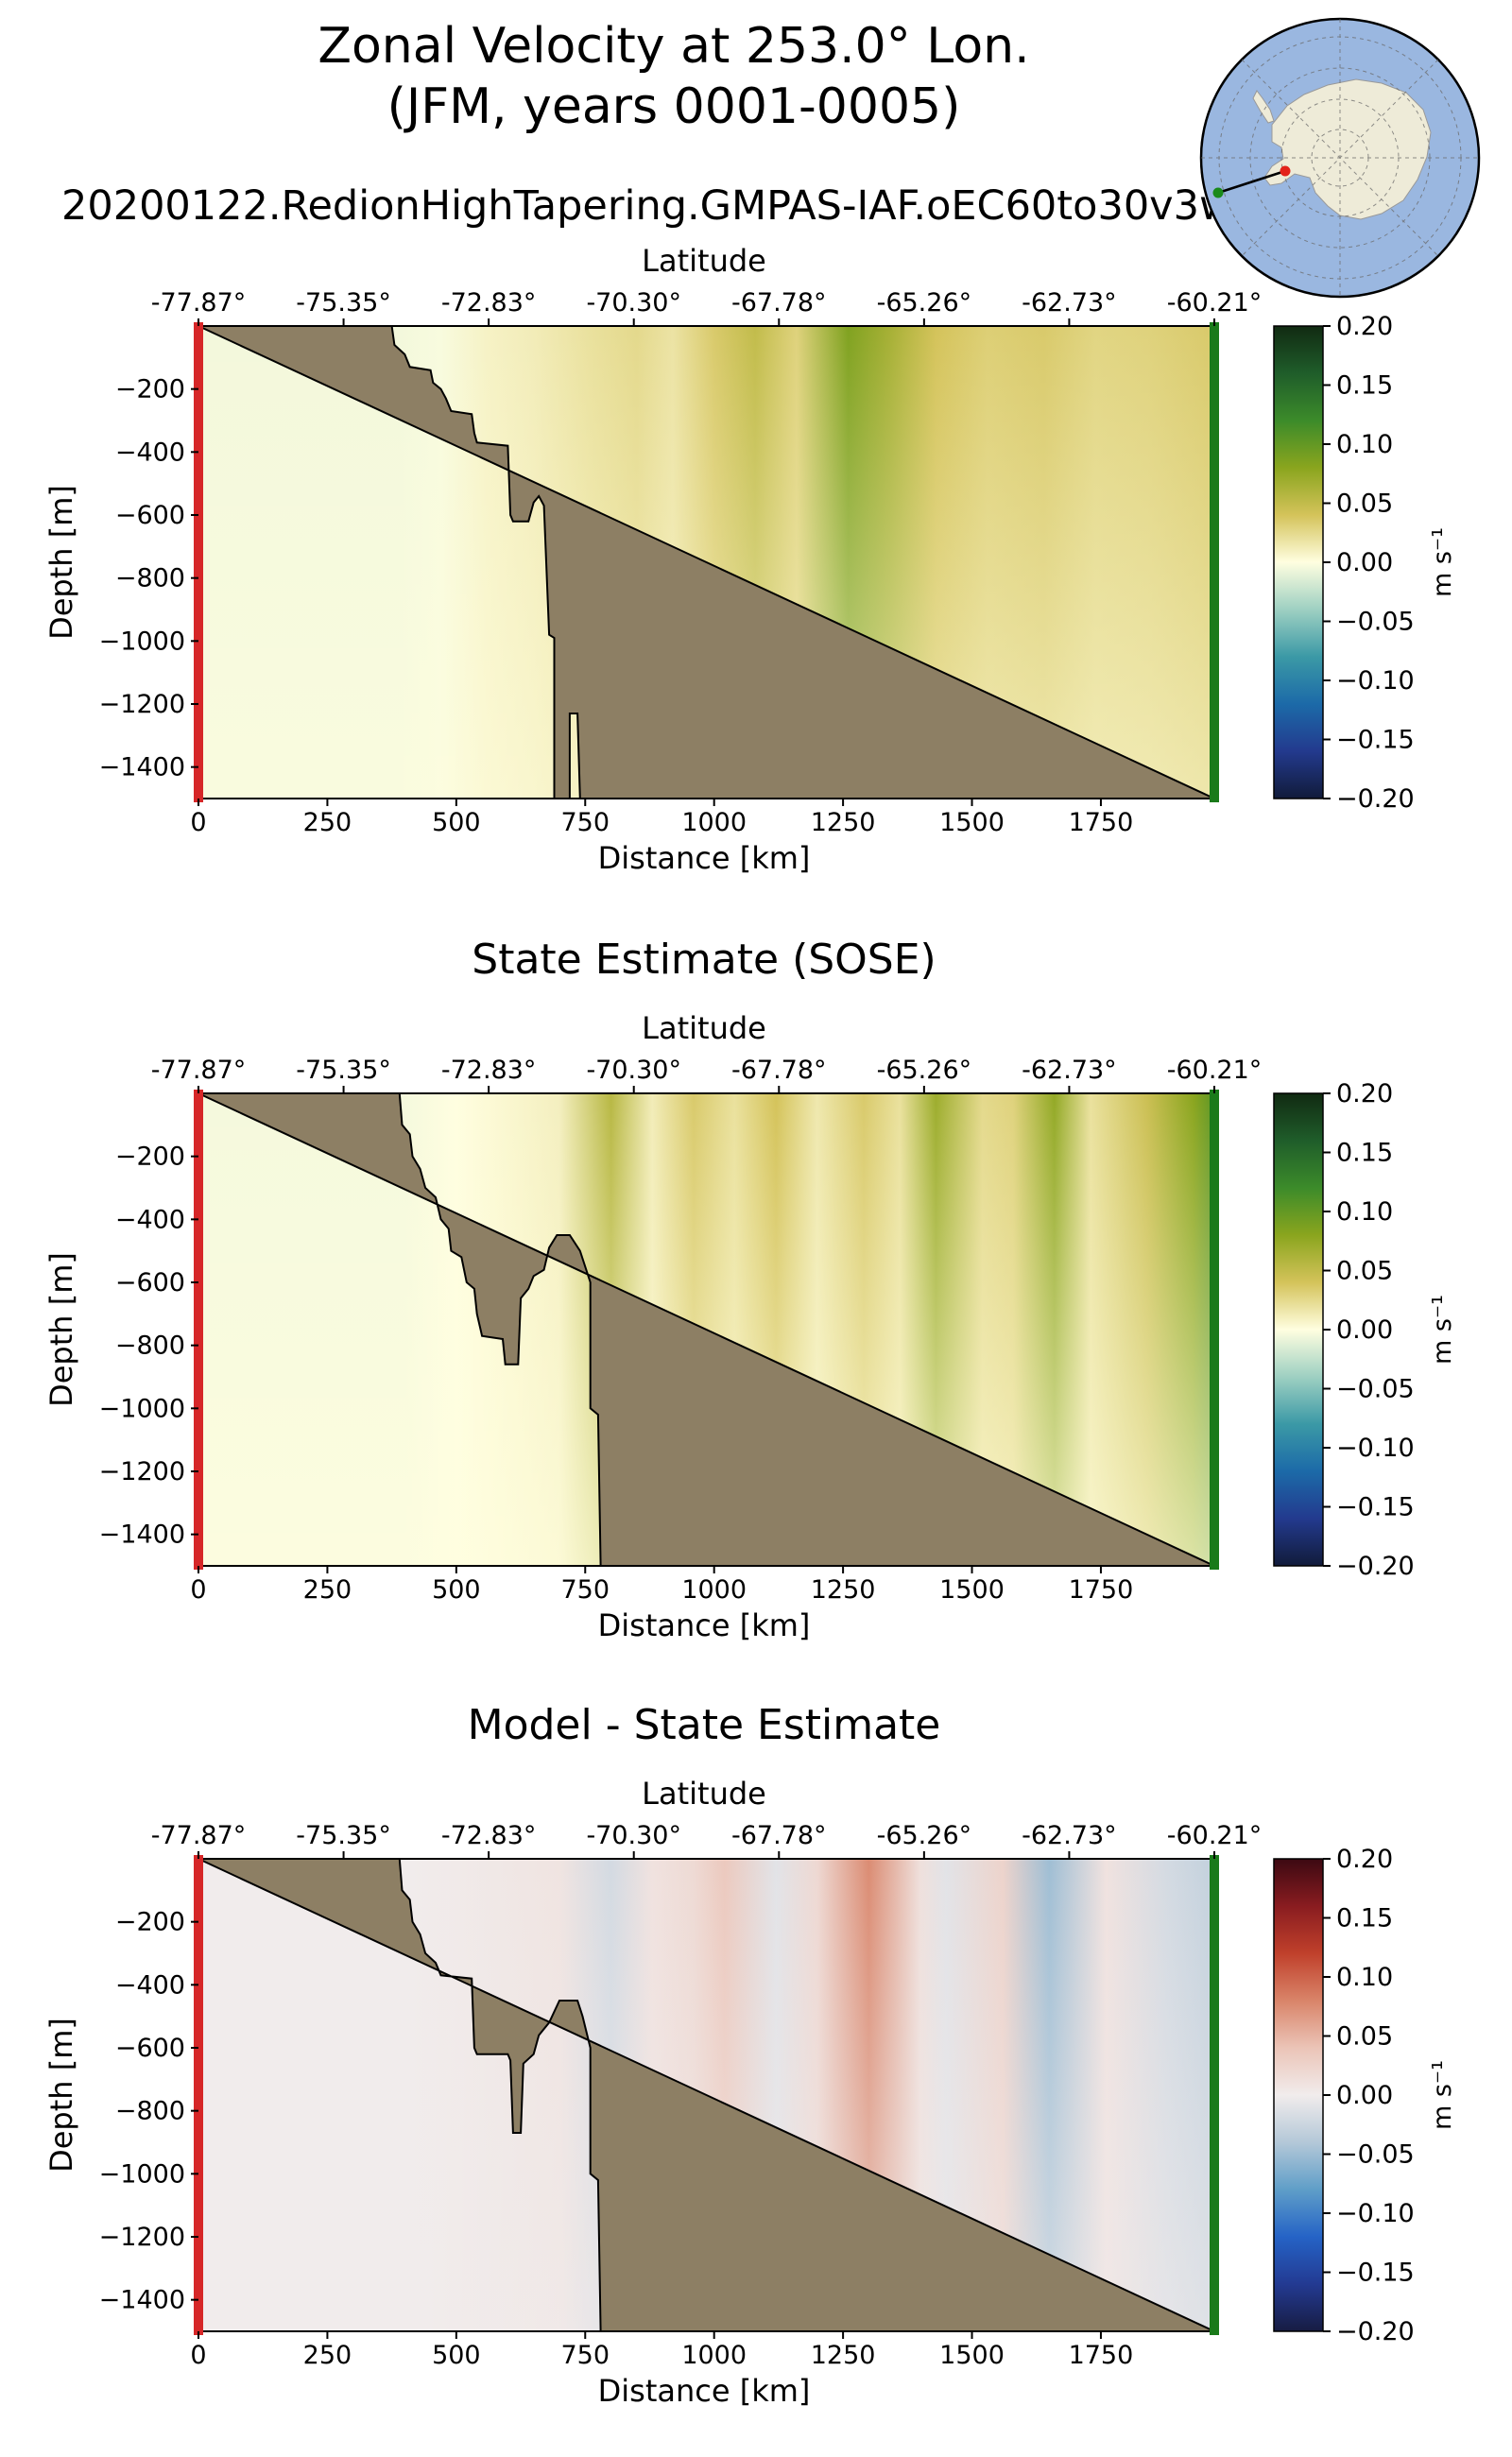  I want to click on map-graticule, so click(1340, 158).